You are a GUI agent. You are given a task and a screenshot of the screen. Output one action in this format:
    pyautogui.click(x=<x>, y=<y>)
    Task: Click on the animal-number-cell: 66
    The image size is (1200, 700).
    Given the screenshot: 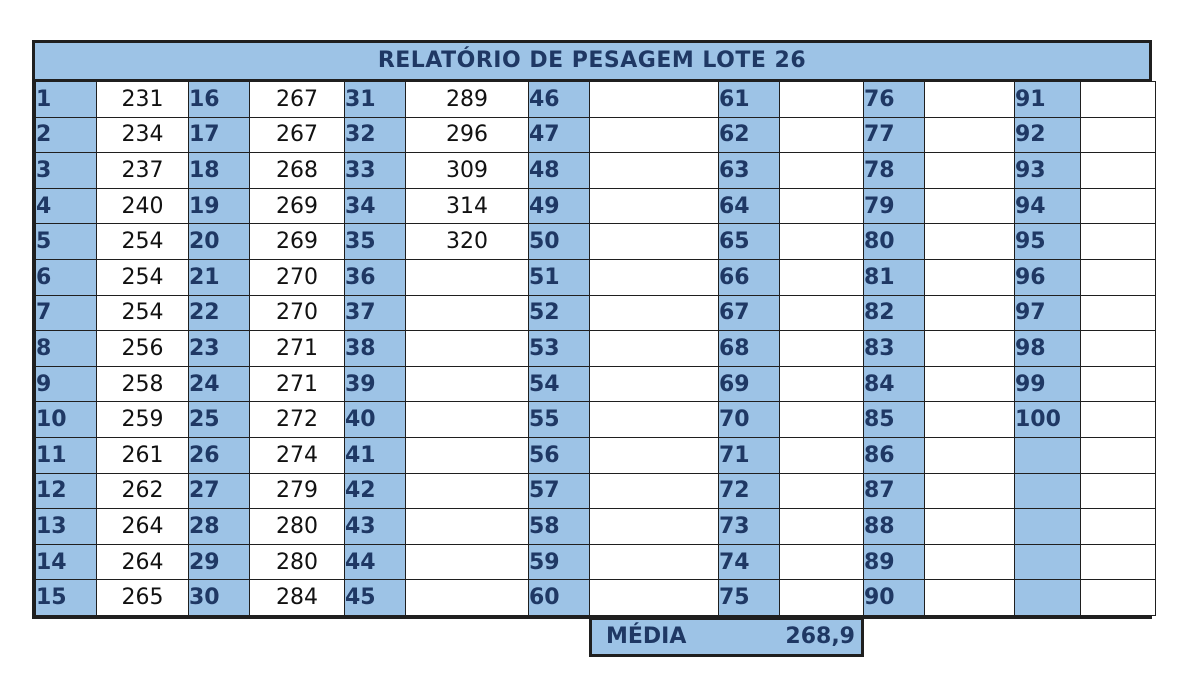 What is the action you would take?
    pyautogui.click(x=749, y=277)
    